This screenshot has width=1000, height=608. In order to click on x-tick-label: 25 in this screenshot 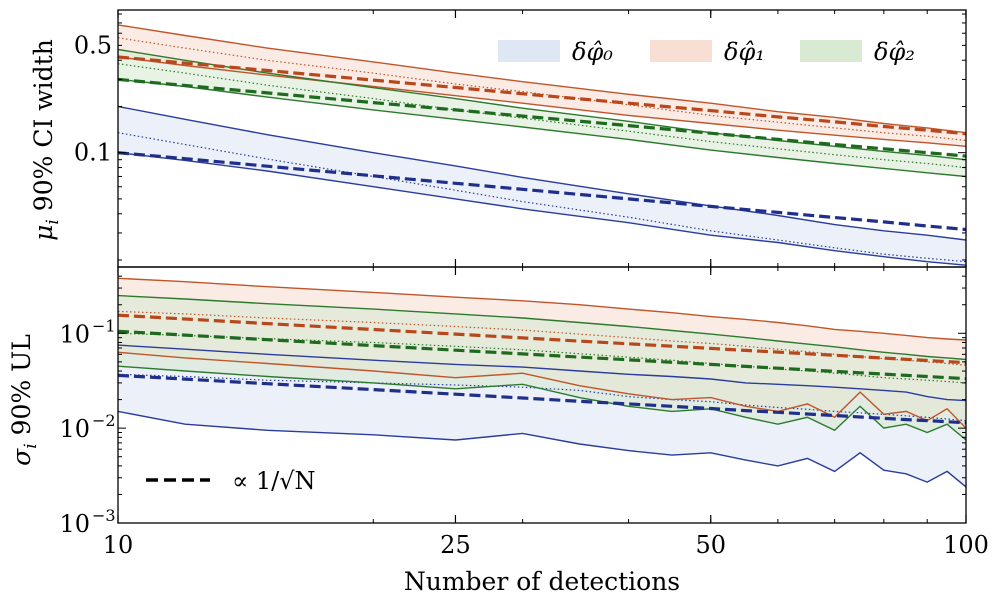, I will do `click(455, 545)`.